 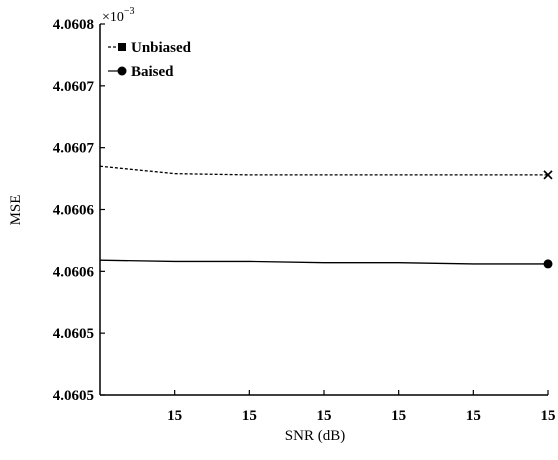 I want to click on series-end-marker-unbiased, so click(x=548, y=175).